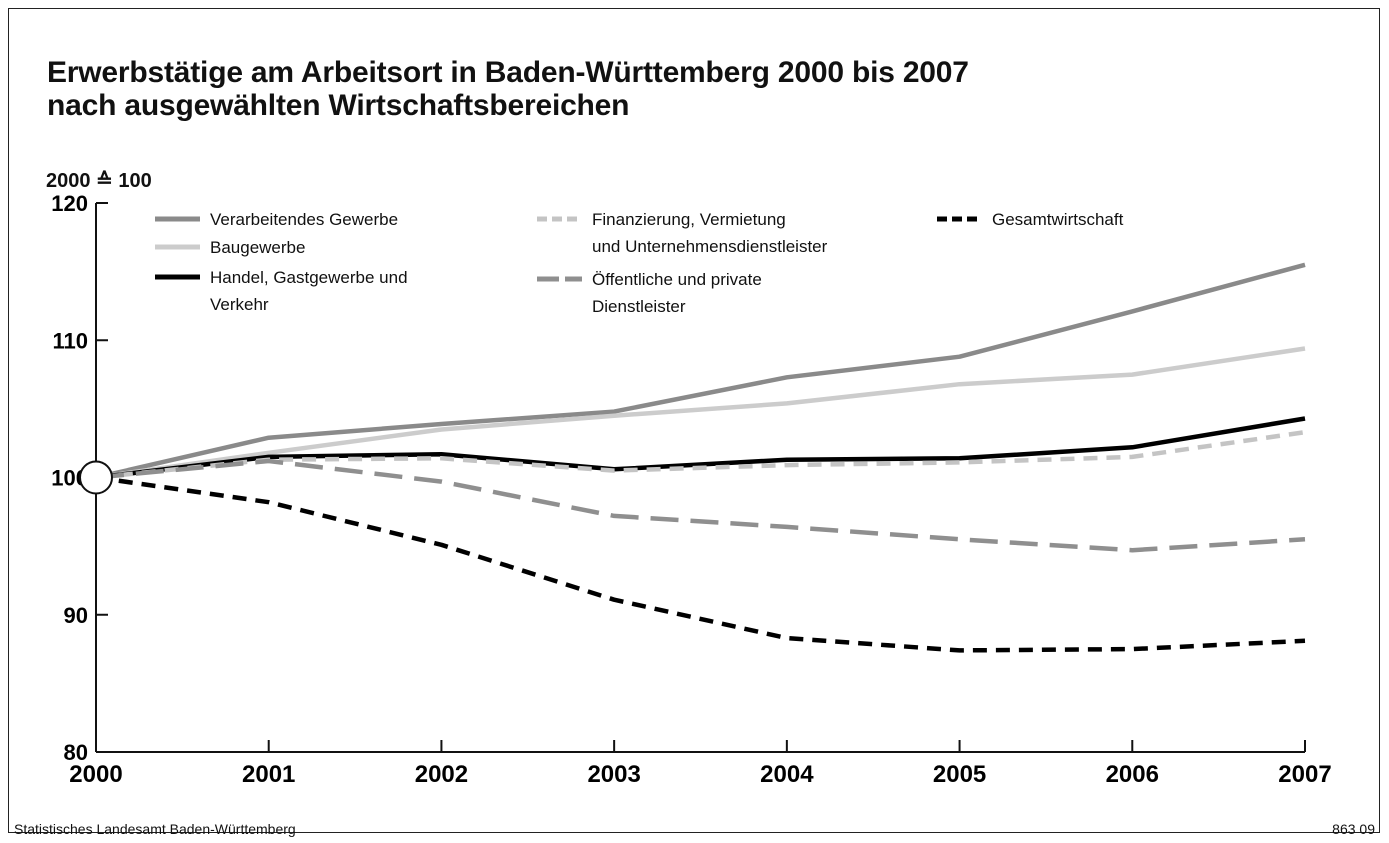  I want to click on y-tick-label: 110, so click(71, 340).